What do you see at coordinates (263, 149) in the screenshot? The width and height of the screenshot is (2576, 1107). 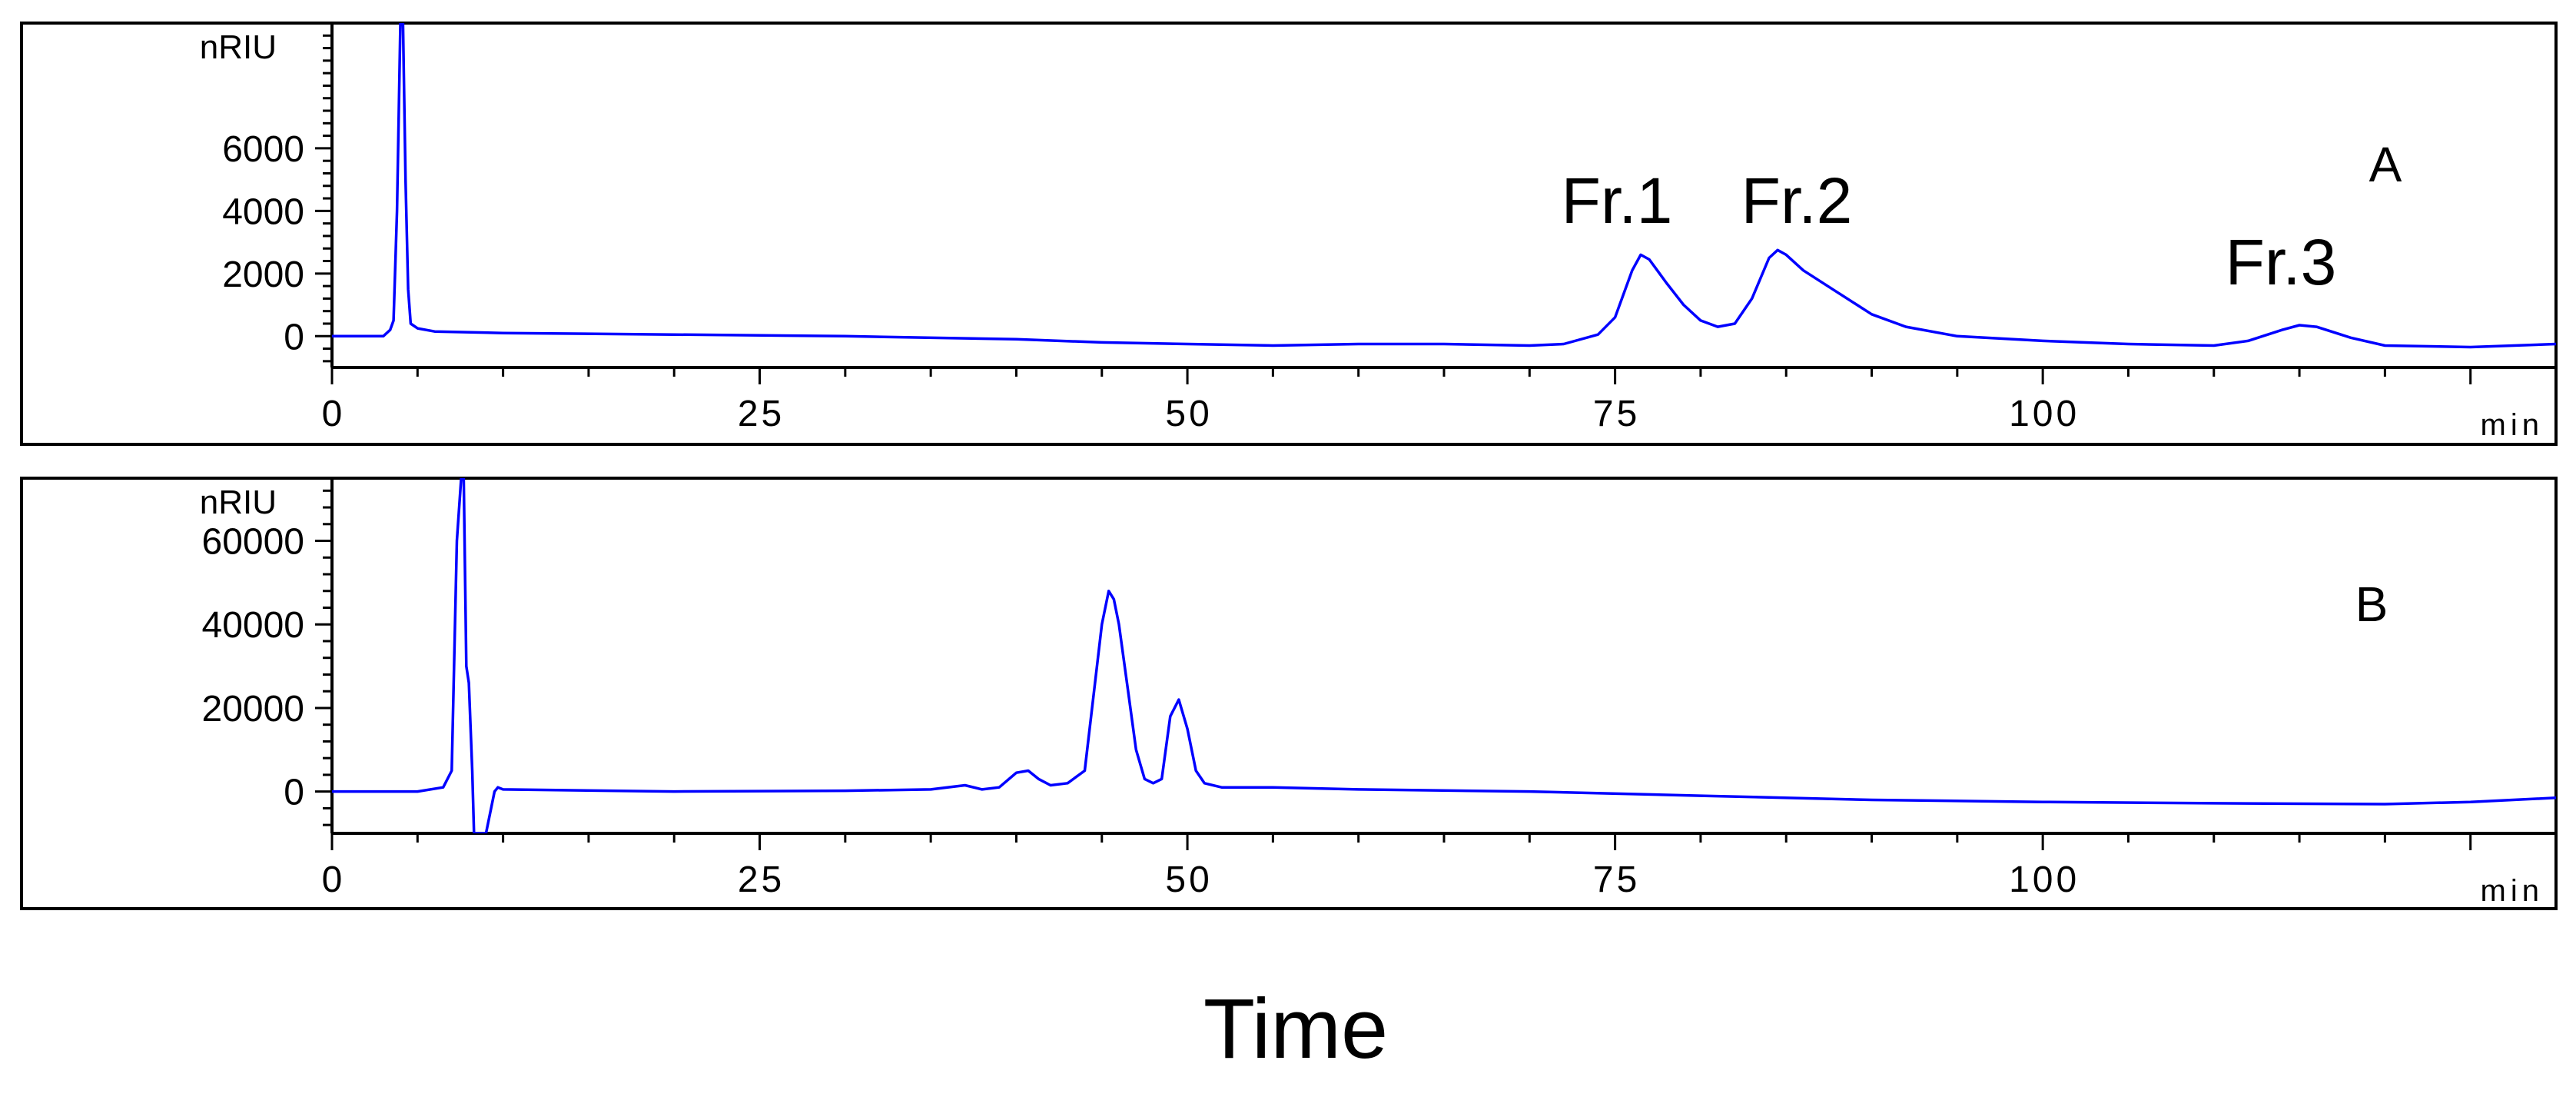 I see `y-tick-label: 6000` at bounding box center [263, 149].